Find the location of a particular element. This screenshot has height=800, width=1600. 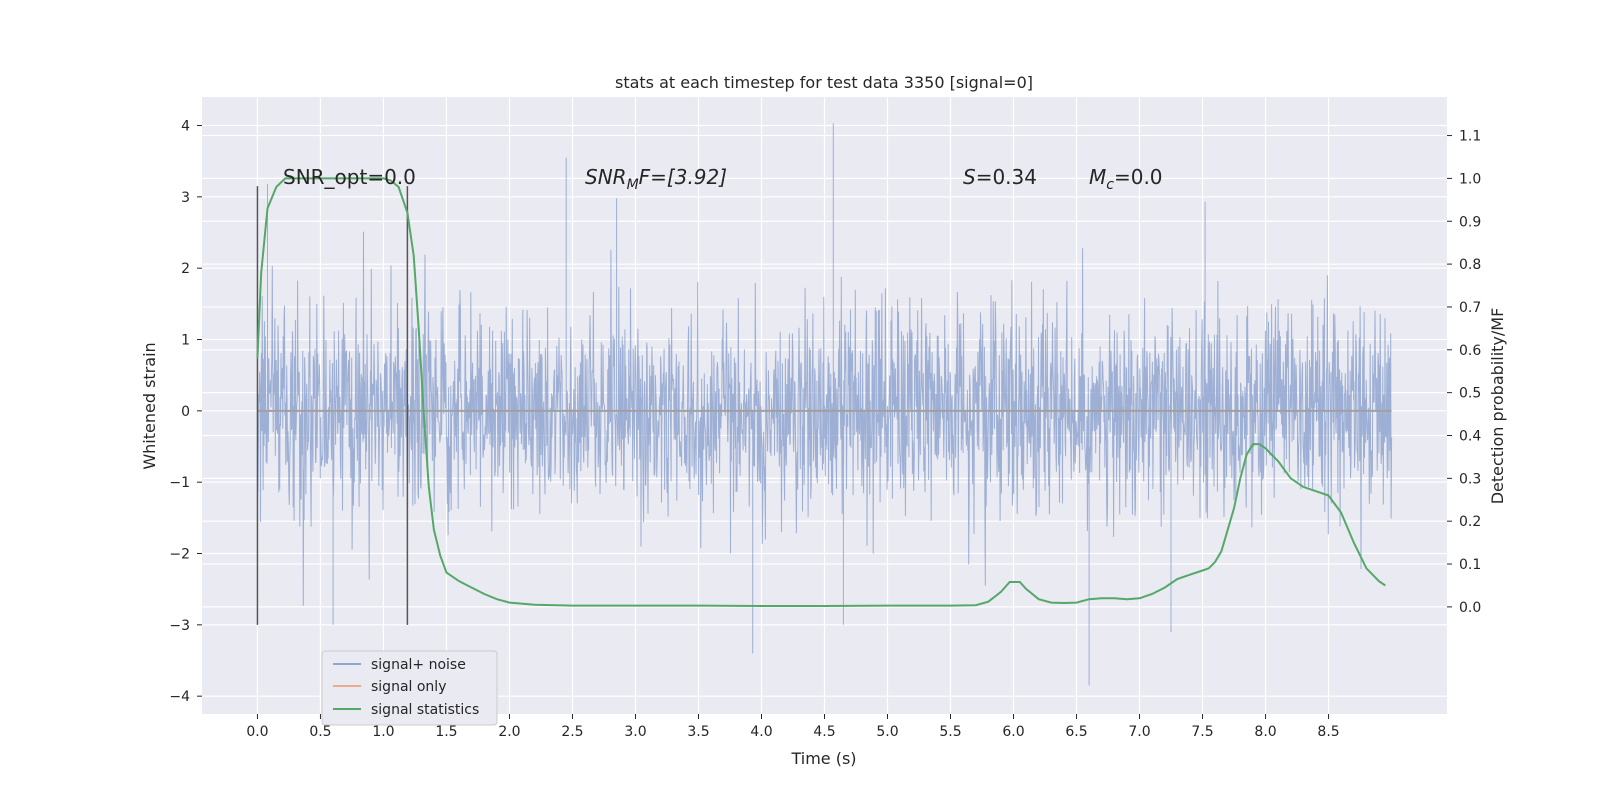

y-tick-label: 1 is located at coordinates (185, 341).